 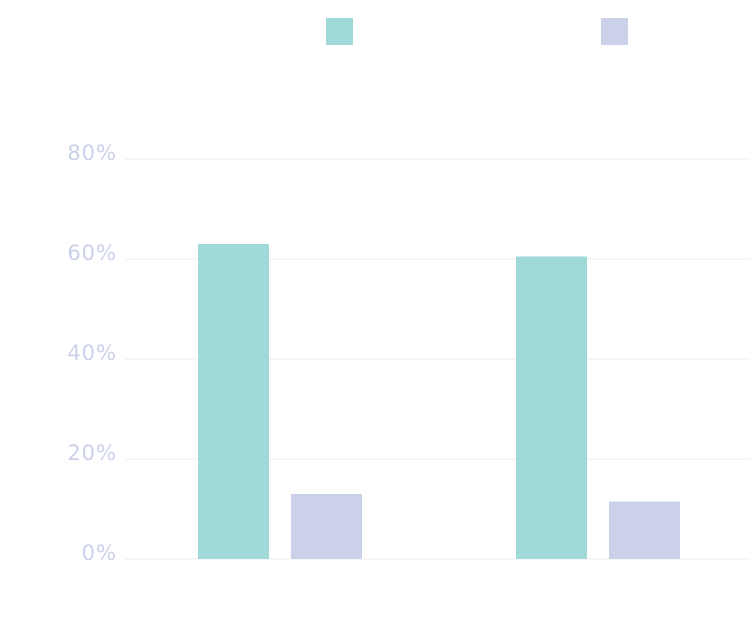 What do you see at coordinates (92, 253) in the screenshot?
I see `y-tick-label: 60%` at bounding box center [92, 253].